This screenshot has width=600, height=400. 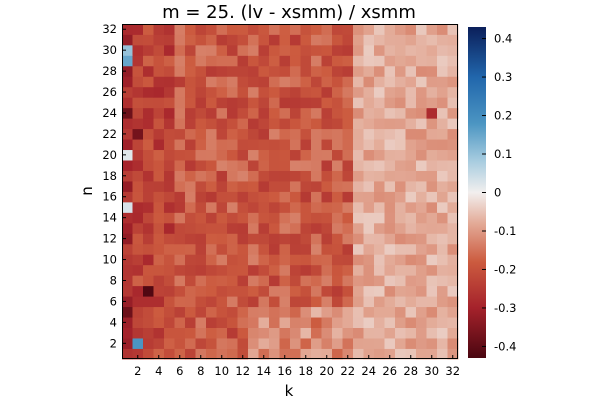 What do you see at coordinates (113, 343) in the screenshot?
I see `y-tick-label: 2` at bounding box center [113, 343].